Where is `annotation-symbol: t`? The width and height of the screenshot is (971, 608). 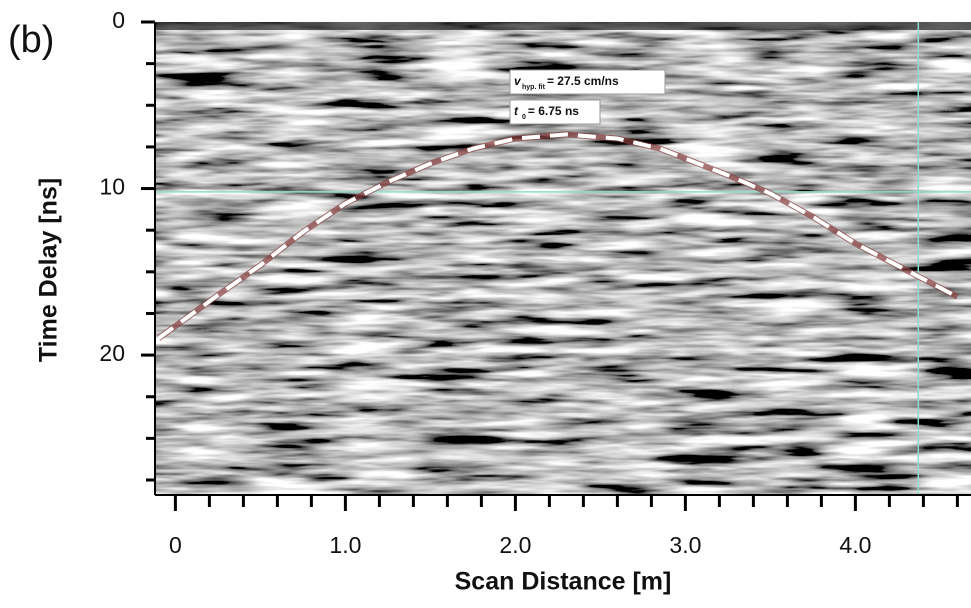
annotation-symbol: t is located at coordinates (516, 111).